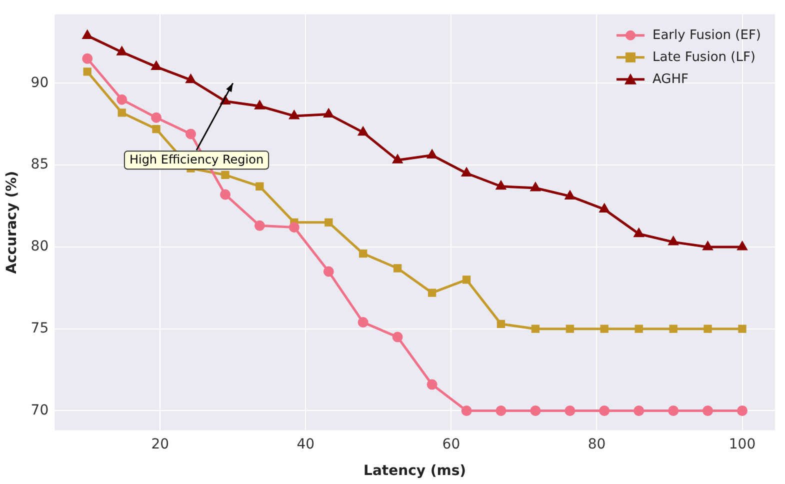 This screenshot has height=484, width=785. Describe the element at coordinates (39, 246) in the screenshot. I see `y-tick-label: 80` at that location.